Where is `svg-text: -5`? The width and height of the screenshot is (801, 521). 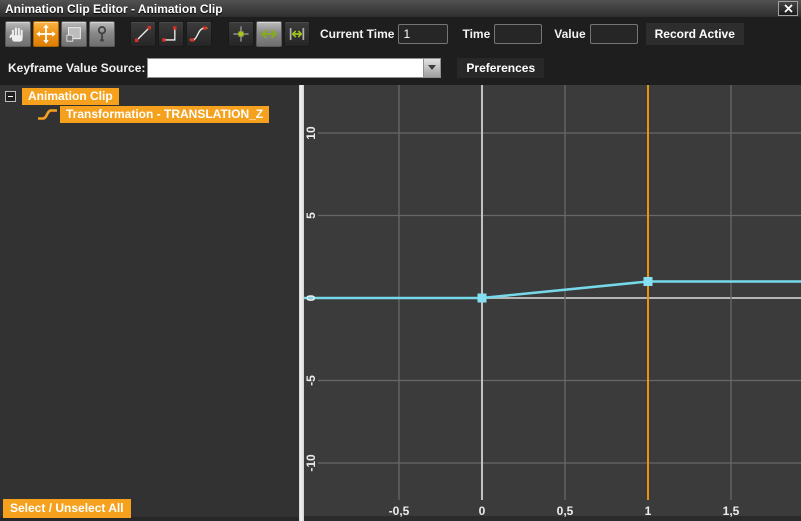 svg-text: -5 is located at coordinates (311, 380).